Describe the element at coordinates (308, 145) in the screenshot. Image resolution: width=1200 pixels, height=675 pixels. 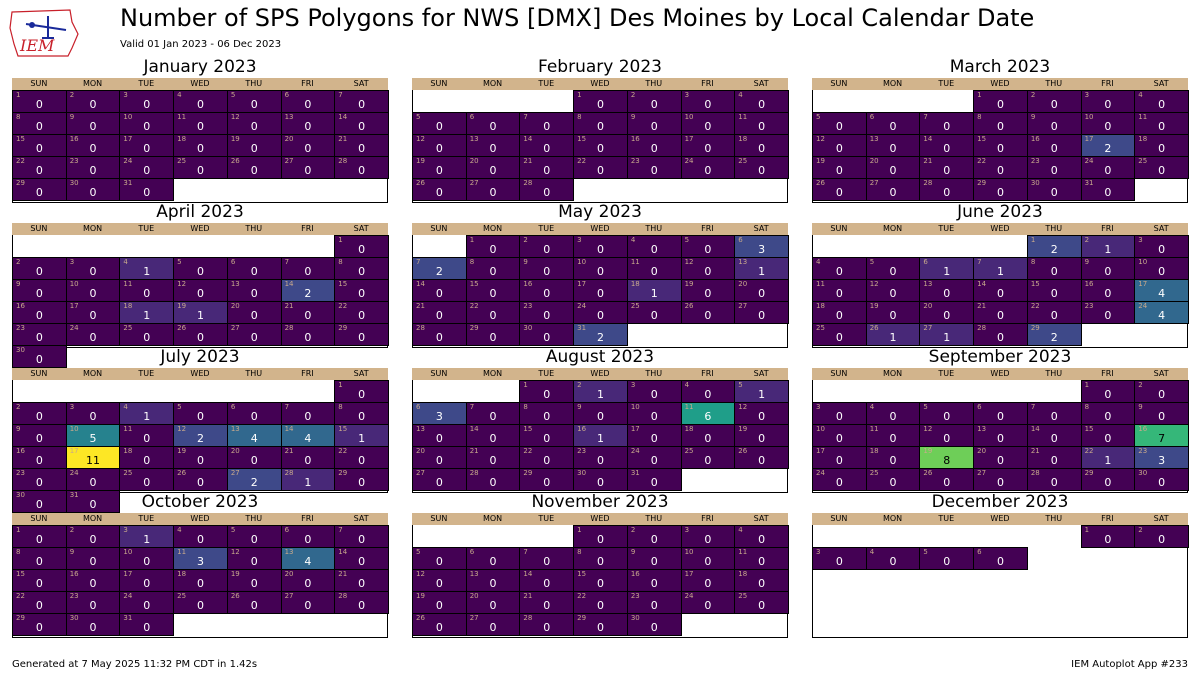
I see `day-cell: 20 0` at that location.